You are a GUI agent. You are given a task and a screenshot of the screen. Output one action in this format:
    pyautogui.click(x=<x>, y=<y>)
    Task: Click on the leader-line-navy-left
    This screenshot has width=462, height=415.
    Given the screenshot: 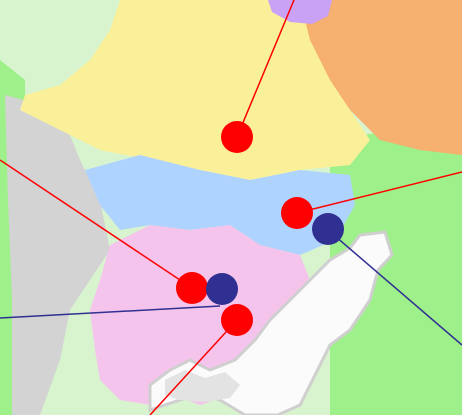 What is the action you would take?
    pyautogui.click(x=110, y=312)
    